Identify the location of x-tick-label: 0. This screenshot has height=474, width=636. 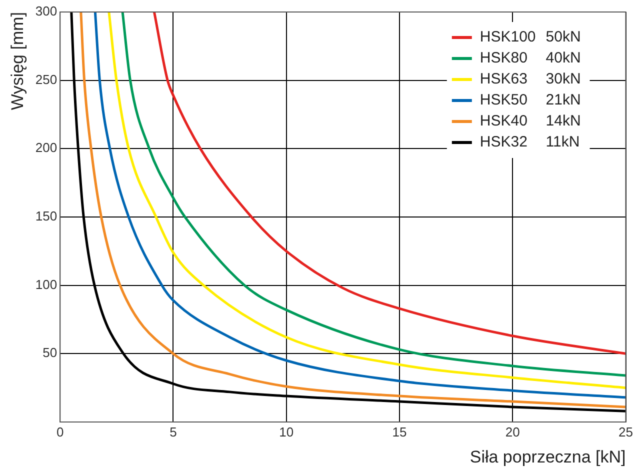
(60, 432).